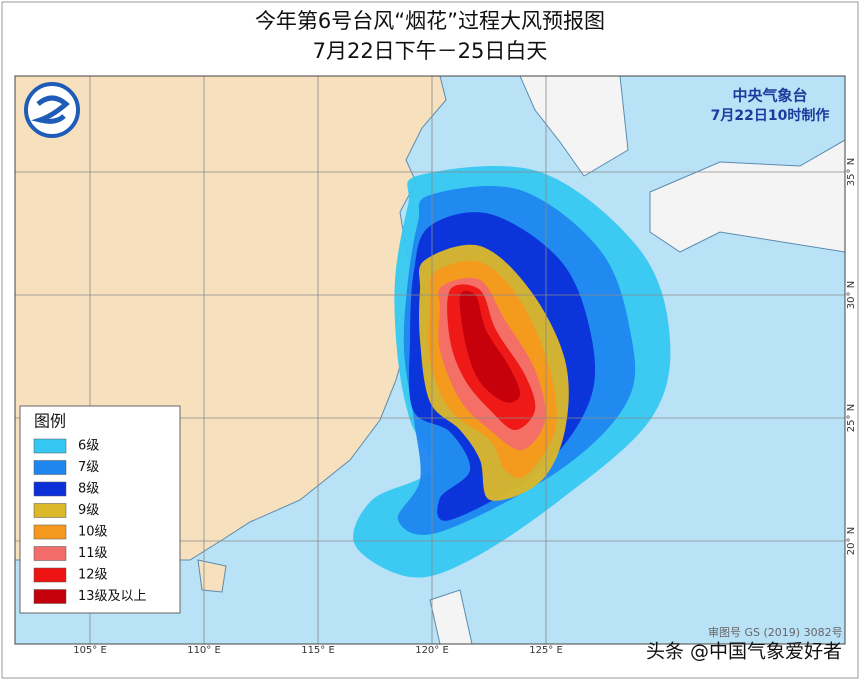  What do you see at coordinates (430, 51) in the screenshot?
I see `subtitle: 7月22日下午－25日白天` at bounding box center [430, 51].